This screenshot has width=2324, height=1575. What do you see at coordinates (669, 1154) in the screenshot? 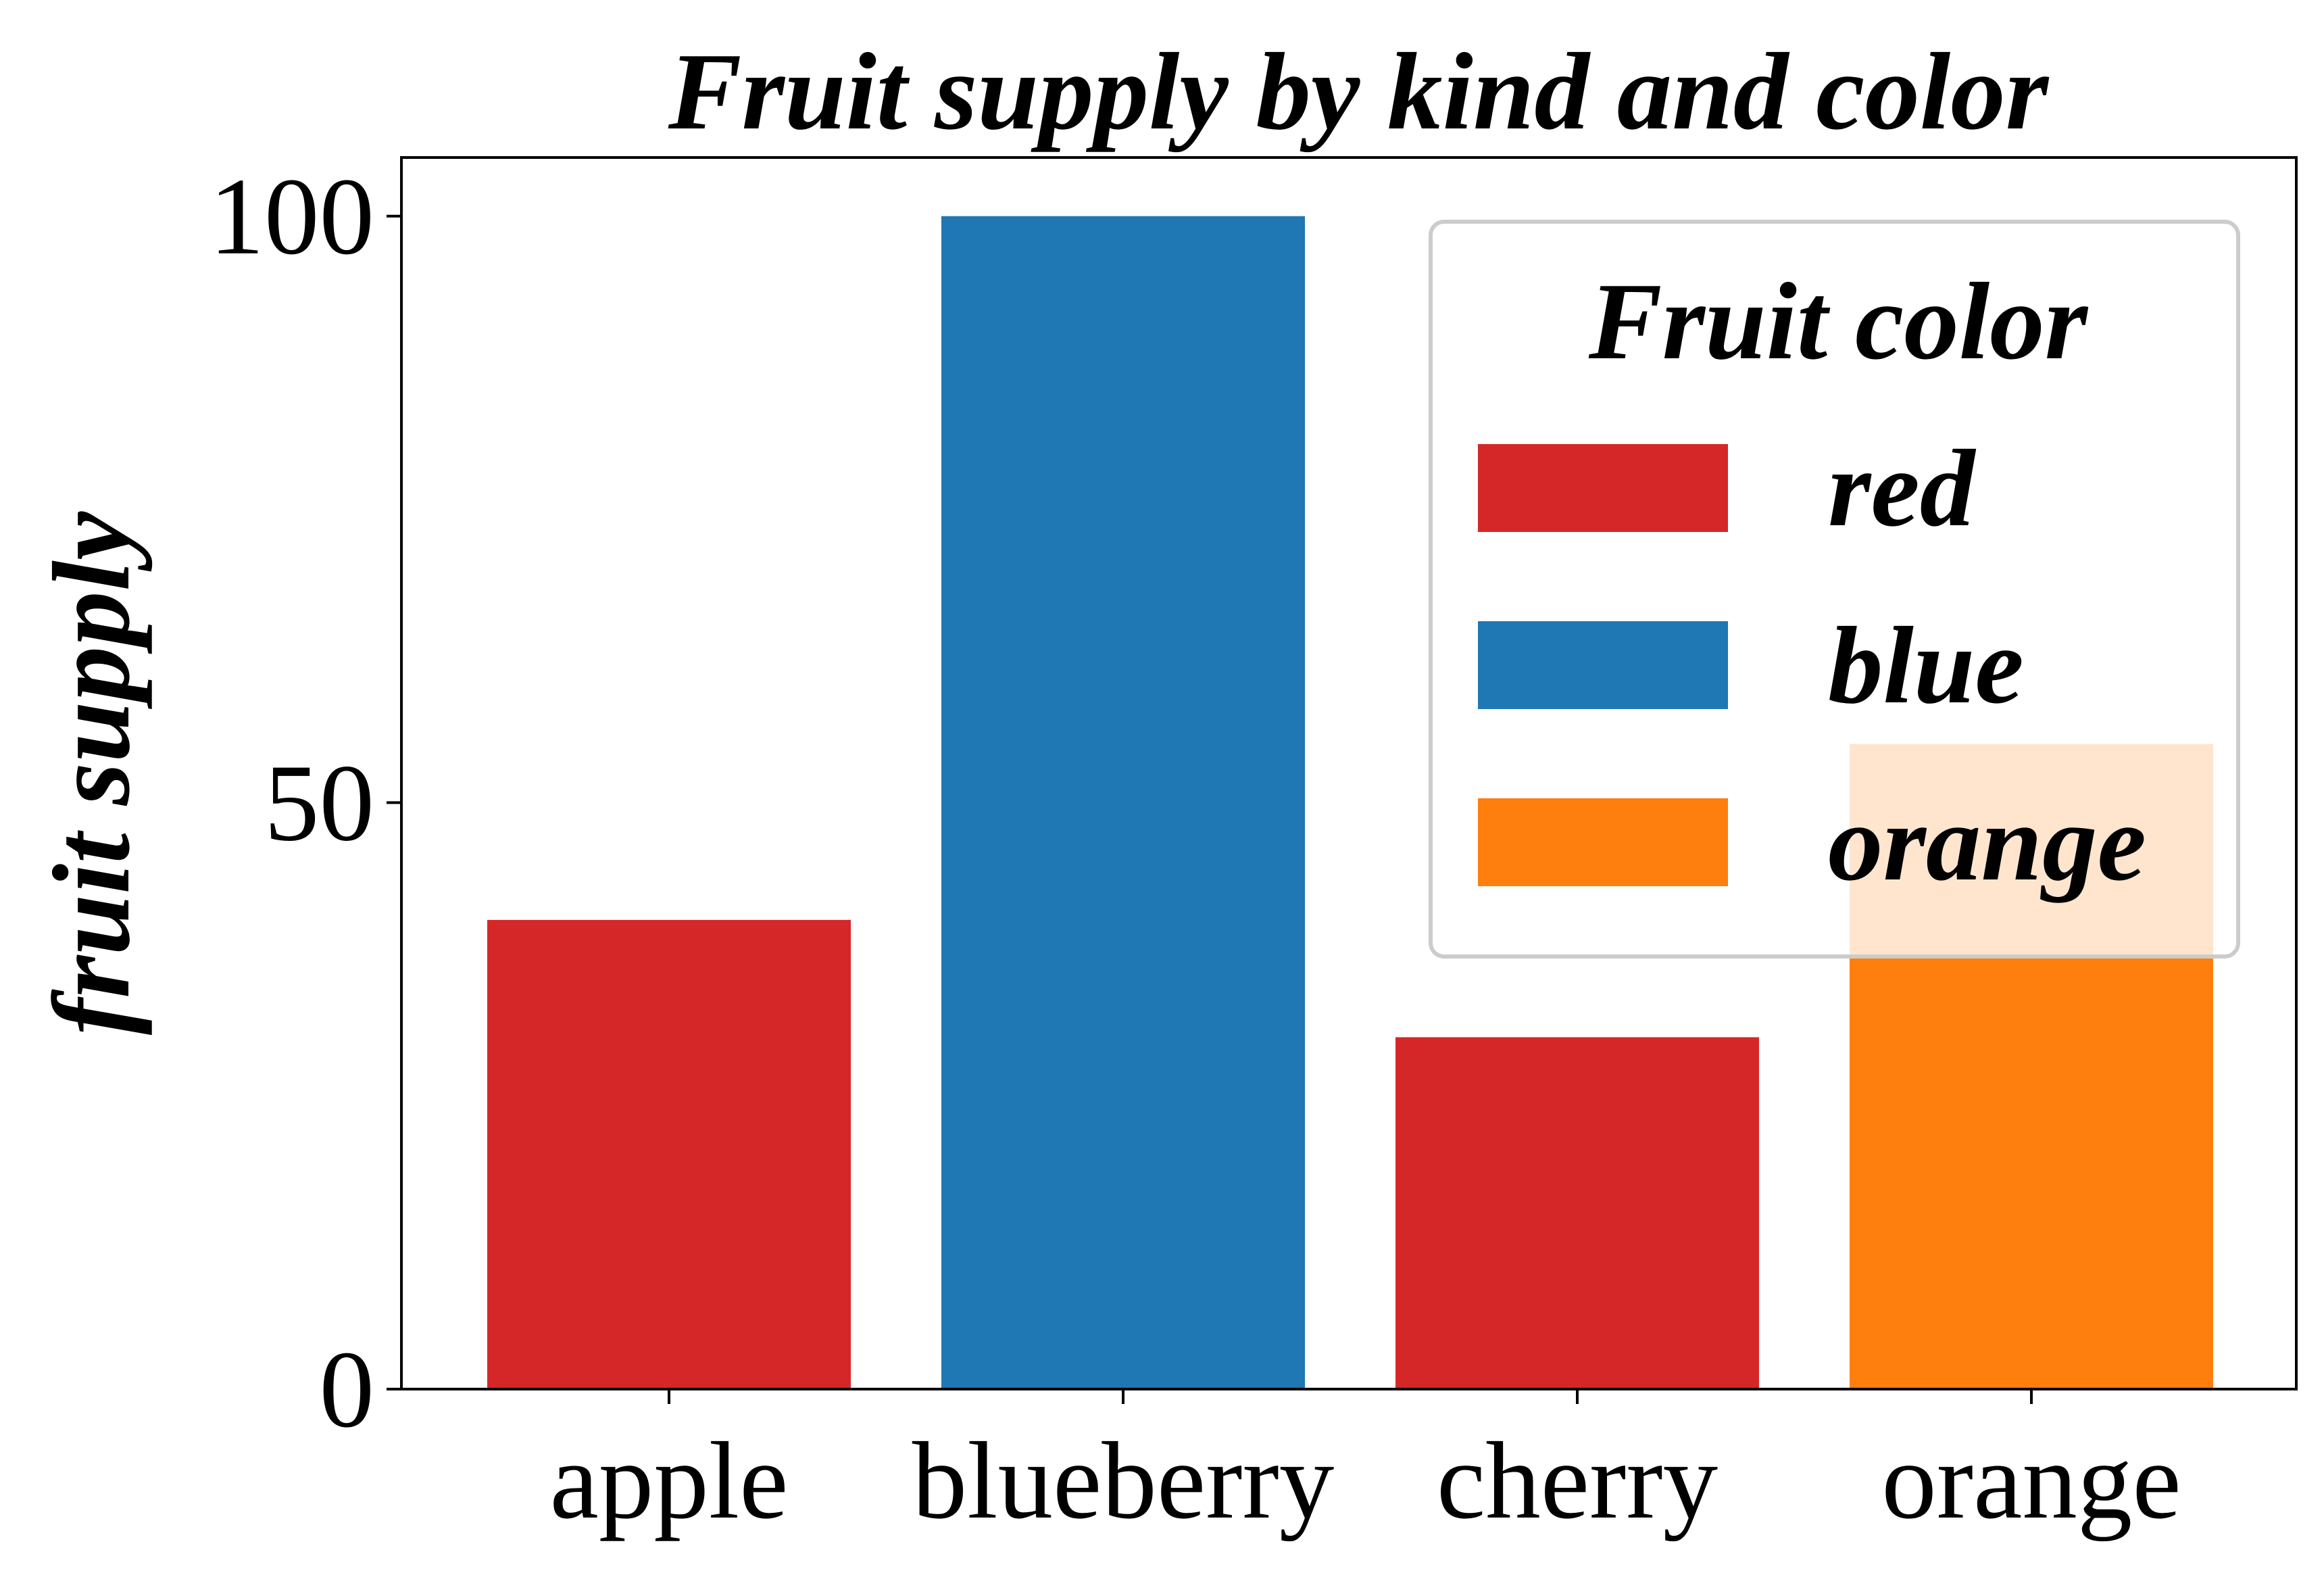
I see `bar-apple` at bounding box center [669, 1154].